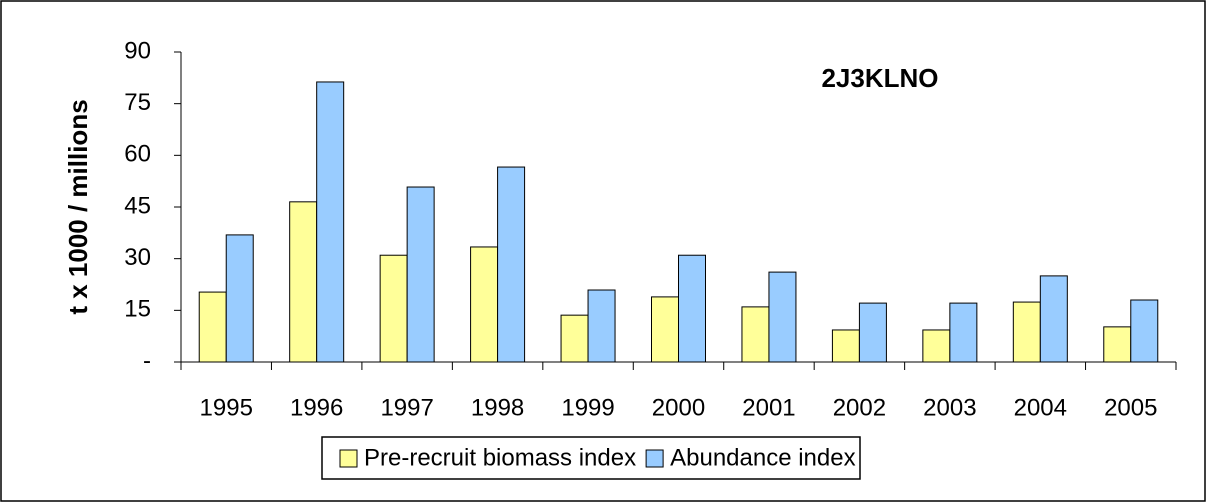 This screenshot has width=1207, height=503. What do you see at coordinates (137, 205) in the screenshot?
I see `y-tick-label: 45` at bounding box center [137, 205].